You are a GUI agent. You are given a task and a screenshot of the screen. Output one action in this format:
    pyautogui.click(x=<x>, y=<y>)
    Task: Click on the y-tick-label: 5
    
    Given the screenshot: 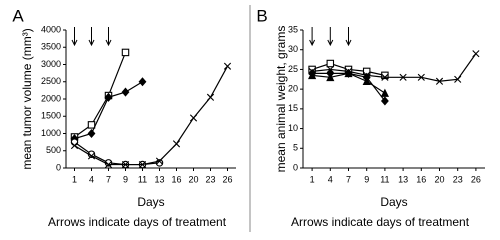 What is the action you would take?
    pyautogui.click(x=295, y=148)
    